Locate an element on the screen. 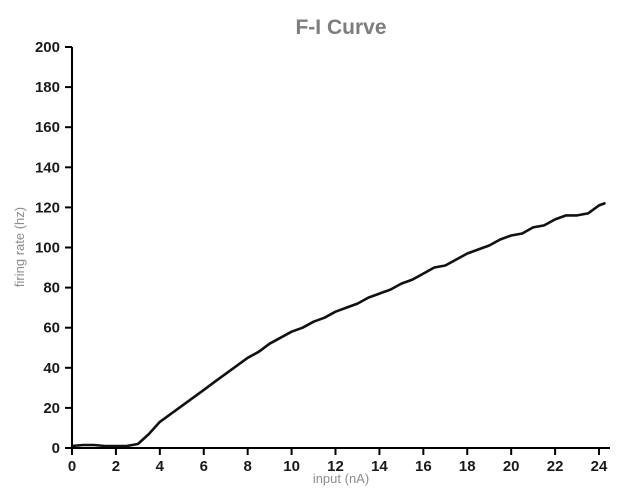 The image size is (644, 496). x-tick-label: 16 is located at coordinates (423, 466).